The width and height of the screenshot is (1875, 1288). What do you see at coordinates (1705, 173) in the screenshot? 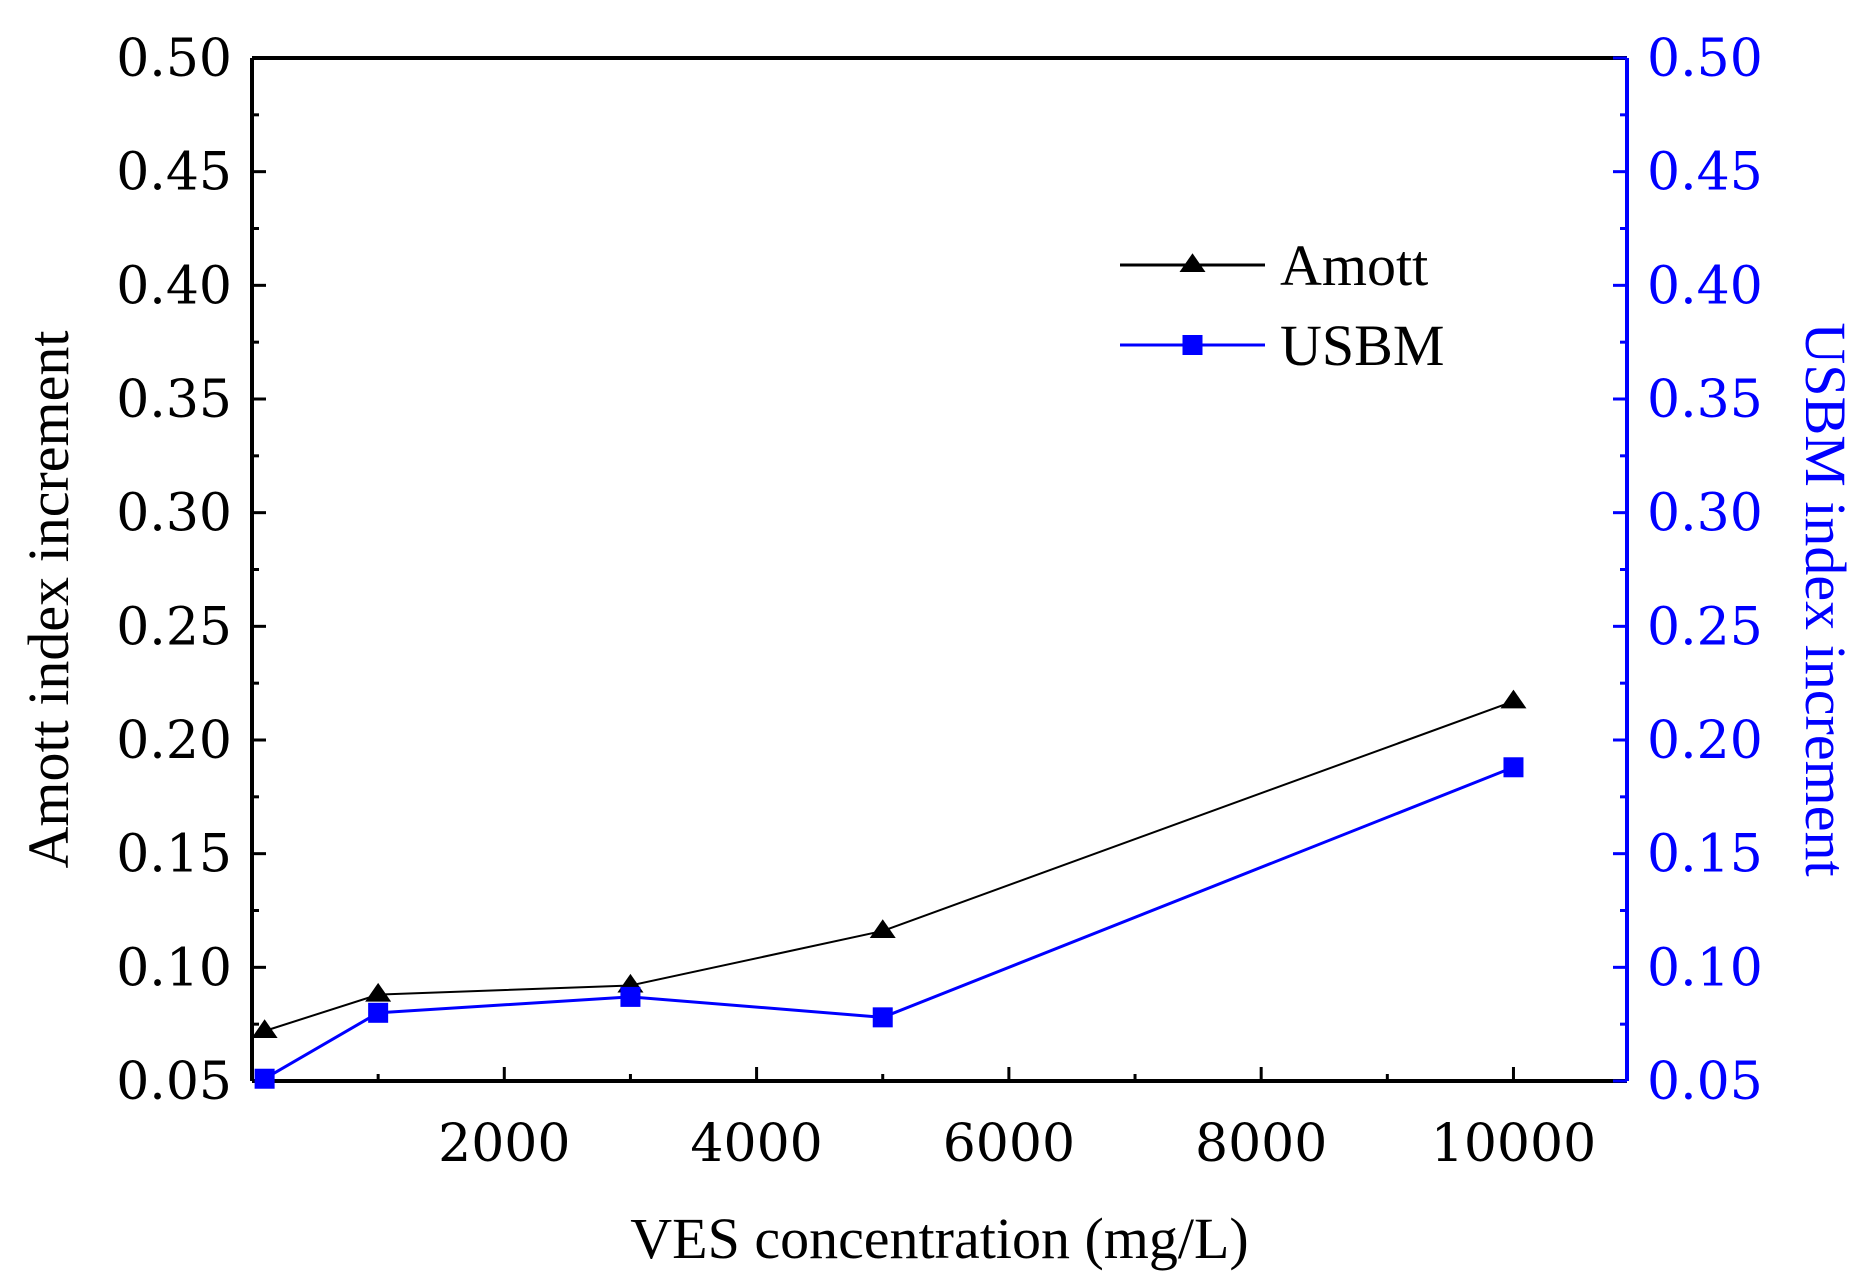
I see `right-y-tick-label: 0.45` at bounding box center [1705, 173].